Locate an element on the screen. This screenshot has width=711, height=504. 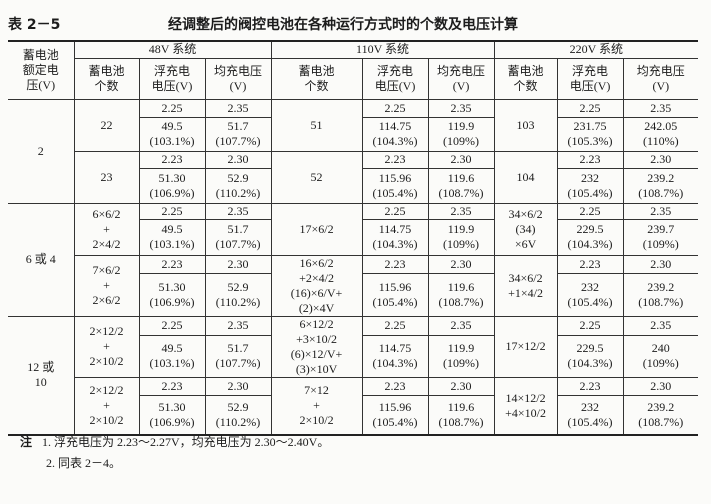
float-total-voltage-percent: (105.4%) is located at coordinates (590, 192).